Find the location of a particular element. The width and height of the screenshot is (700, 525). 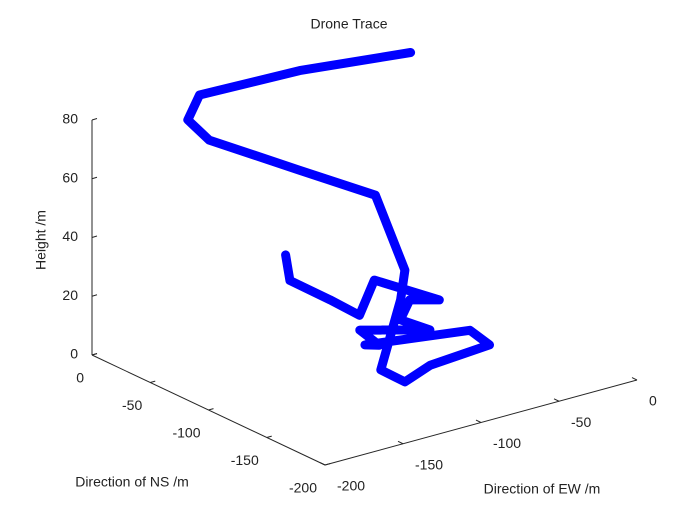

z-tick-label: 80 is located at coordinates (70, 119).